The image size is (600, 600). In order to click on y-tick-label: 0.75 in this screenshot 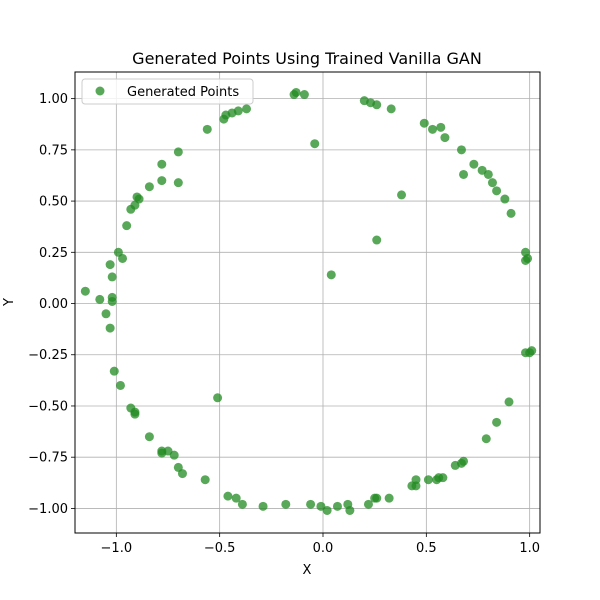, I will do `click(53, 150)`.